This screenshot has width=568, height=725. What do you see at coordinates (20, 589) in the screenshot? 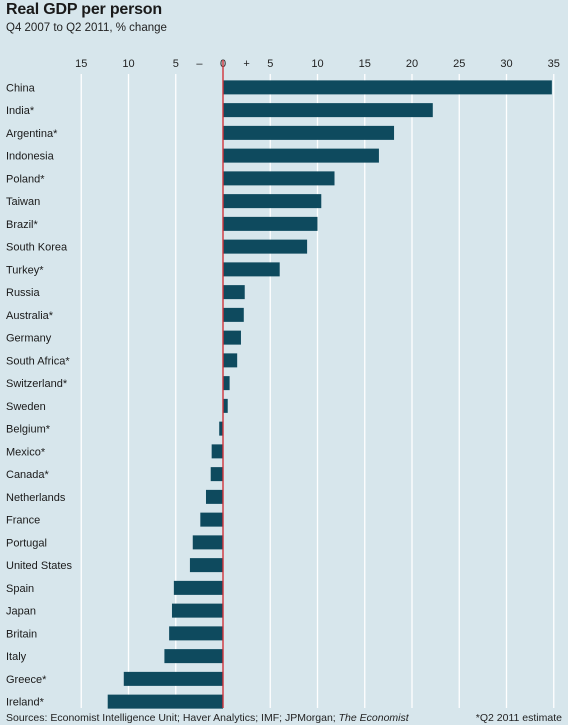
I see `category-label: Spain` at bounding box center [20, 589].